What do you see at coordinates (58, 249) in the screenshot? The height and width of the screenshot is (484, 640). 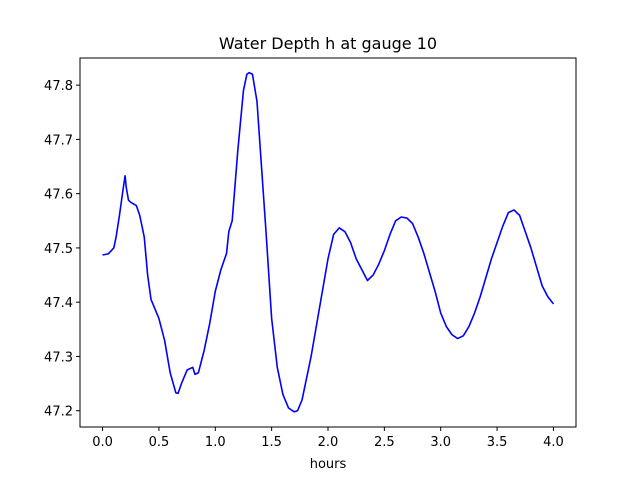 I see `y-tick-label: 47.5` at bounding box center [58, 249].